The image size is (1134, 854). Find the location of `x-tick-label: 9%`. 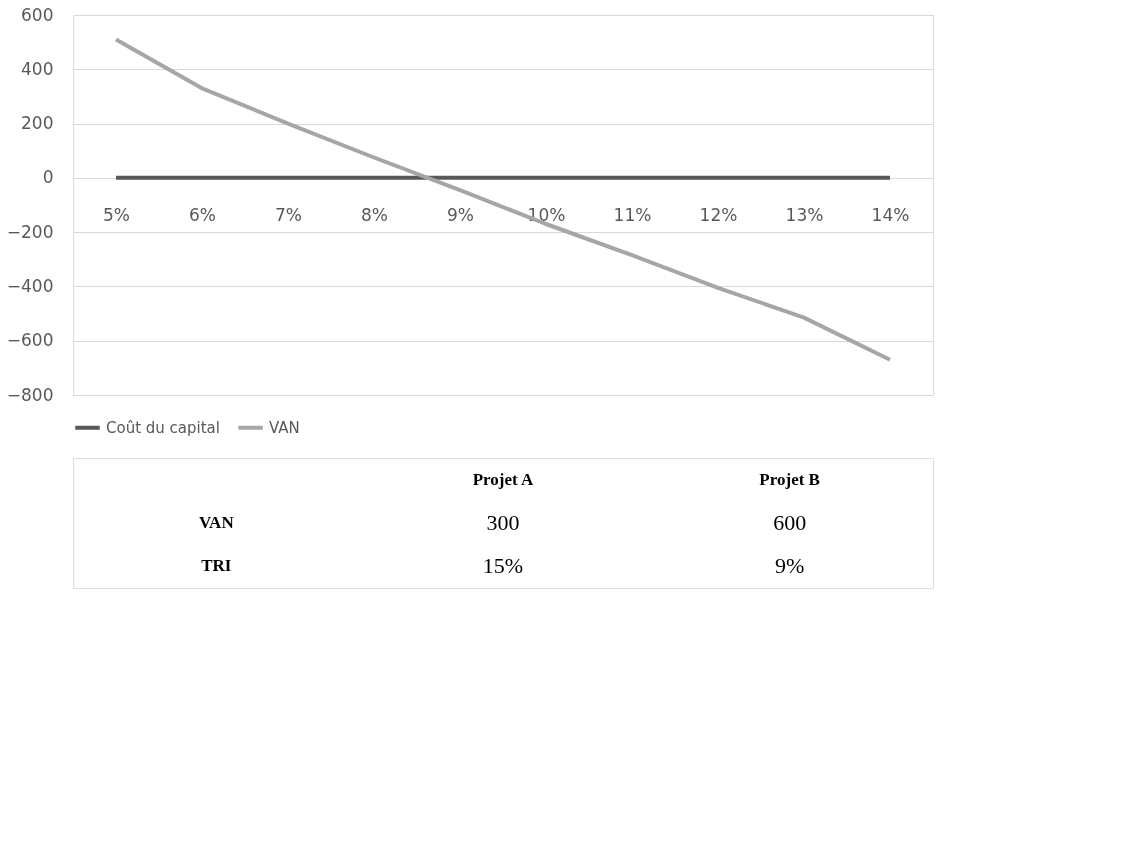

x-tick-label: 9% is located at coordinates (460, 215).